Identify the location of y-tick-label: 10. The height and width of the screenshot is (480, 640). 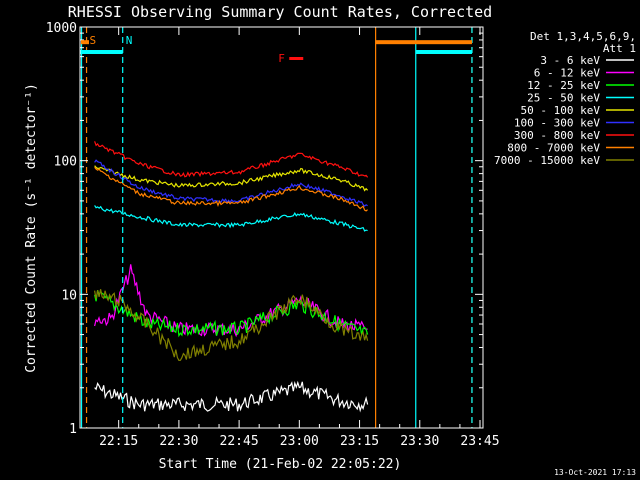
(69, 295).